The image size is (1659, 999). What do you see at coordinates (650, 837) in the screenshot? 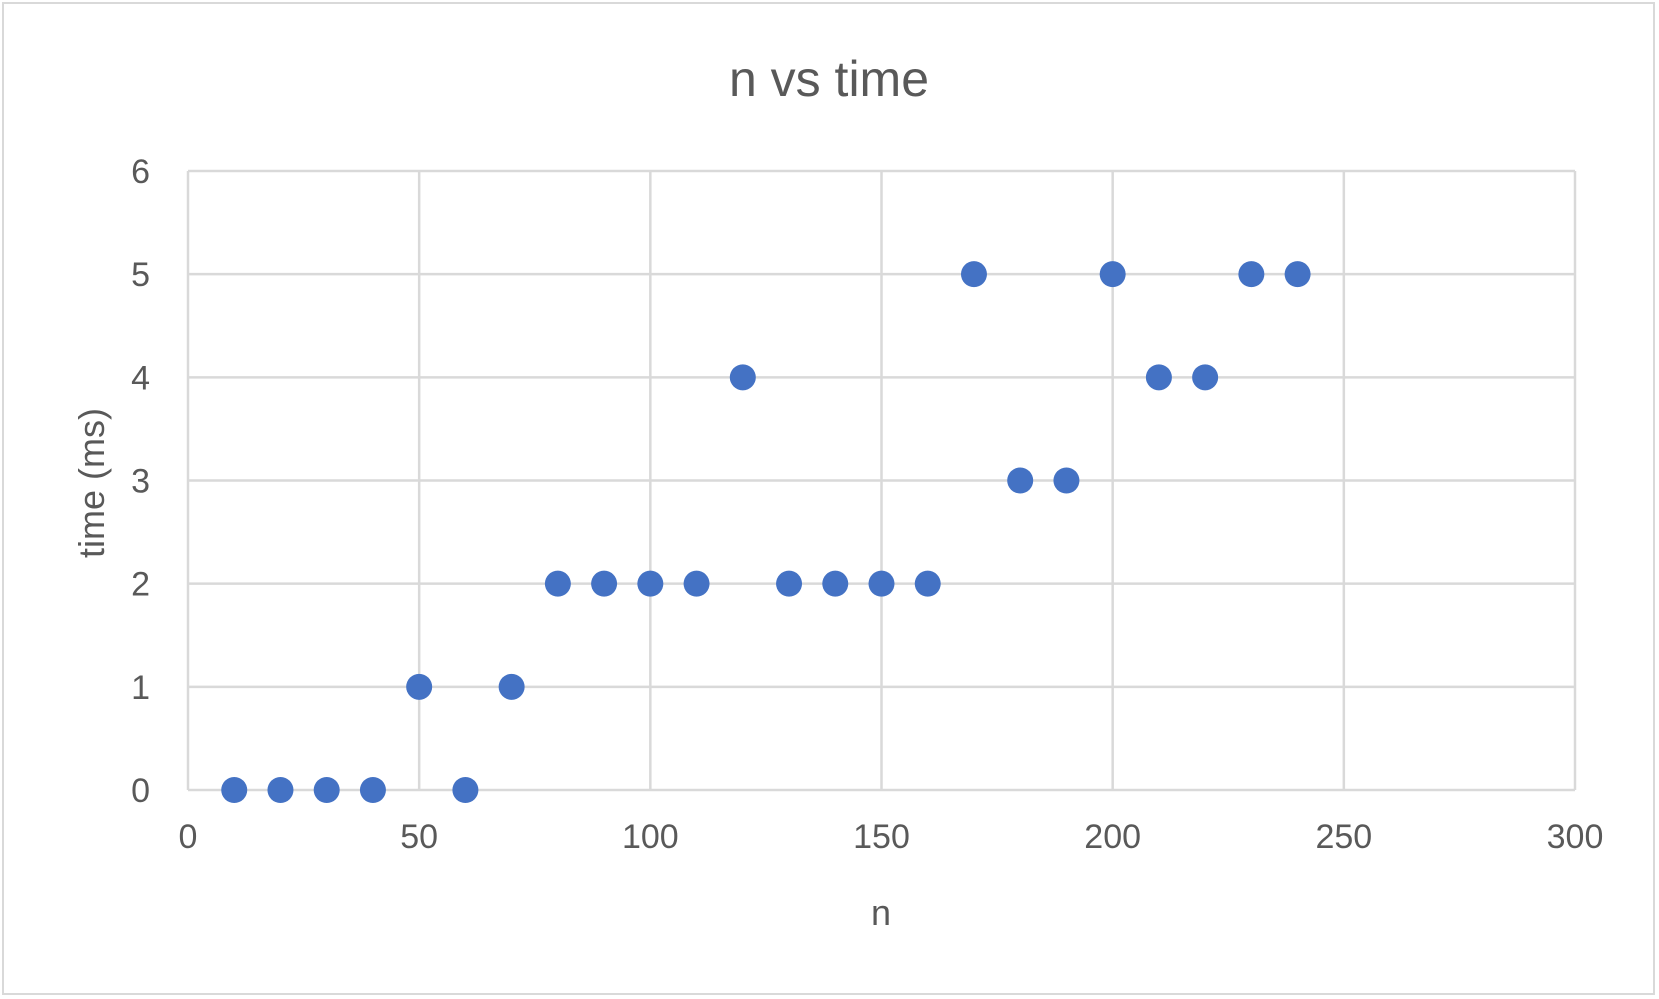
I see `x-tick-label: 100` at bounding box center [650, 837].